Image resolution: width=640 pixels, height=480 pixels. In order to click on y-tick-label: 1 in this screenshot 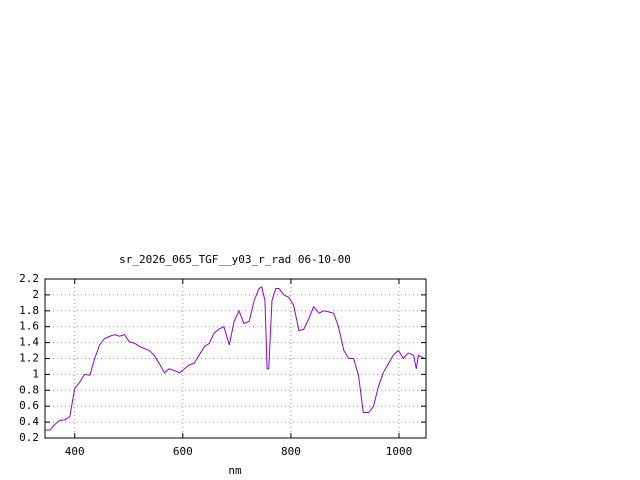, I will do `click(35, 373)`.